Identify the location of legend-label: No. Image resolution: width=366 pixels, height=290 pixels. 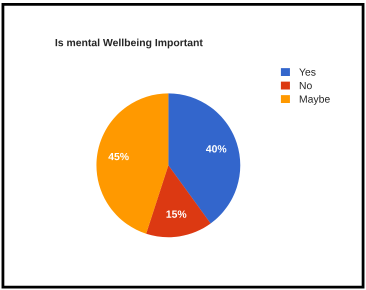
(306, 86).